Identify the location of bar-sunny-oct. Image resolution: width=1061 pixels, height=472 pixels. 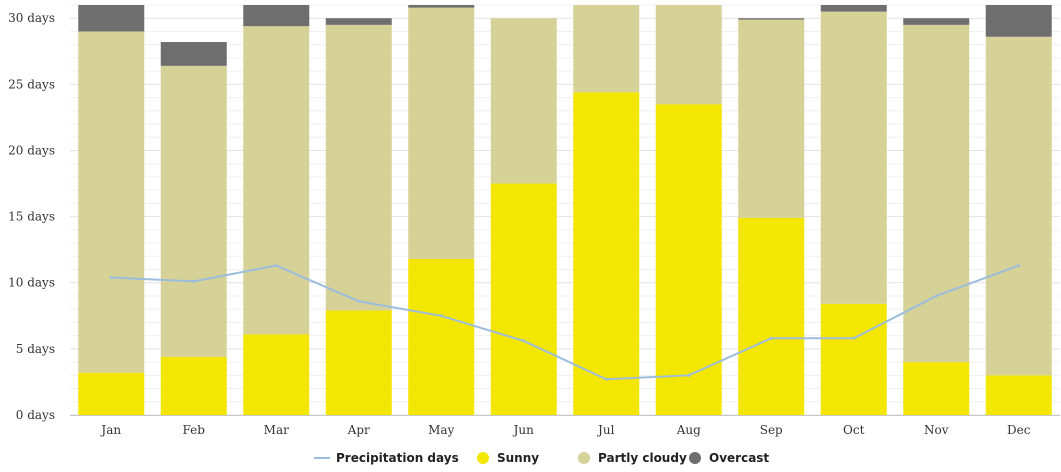
(853, 359).